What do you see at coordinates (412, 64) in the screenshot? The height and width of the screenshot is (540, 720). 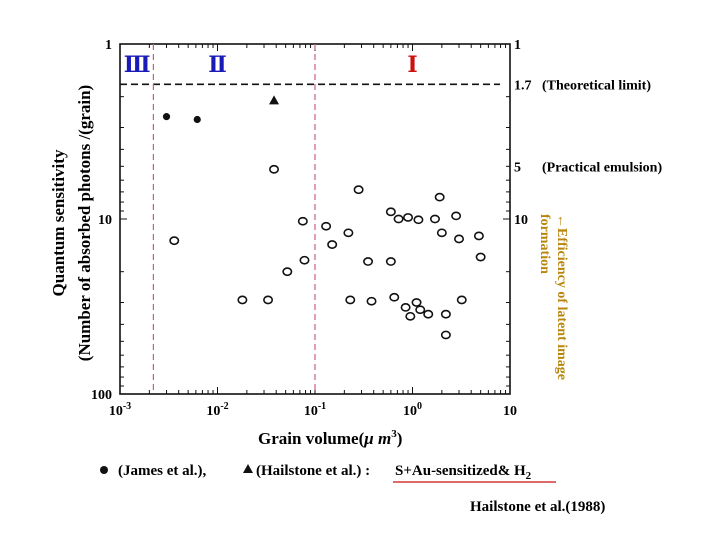 I see `region-label: Ⅰ` at bounding box center [412, 64].